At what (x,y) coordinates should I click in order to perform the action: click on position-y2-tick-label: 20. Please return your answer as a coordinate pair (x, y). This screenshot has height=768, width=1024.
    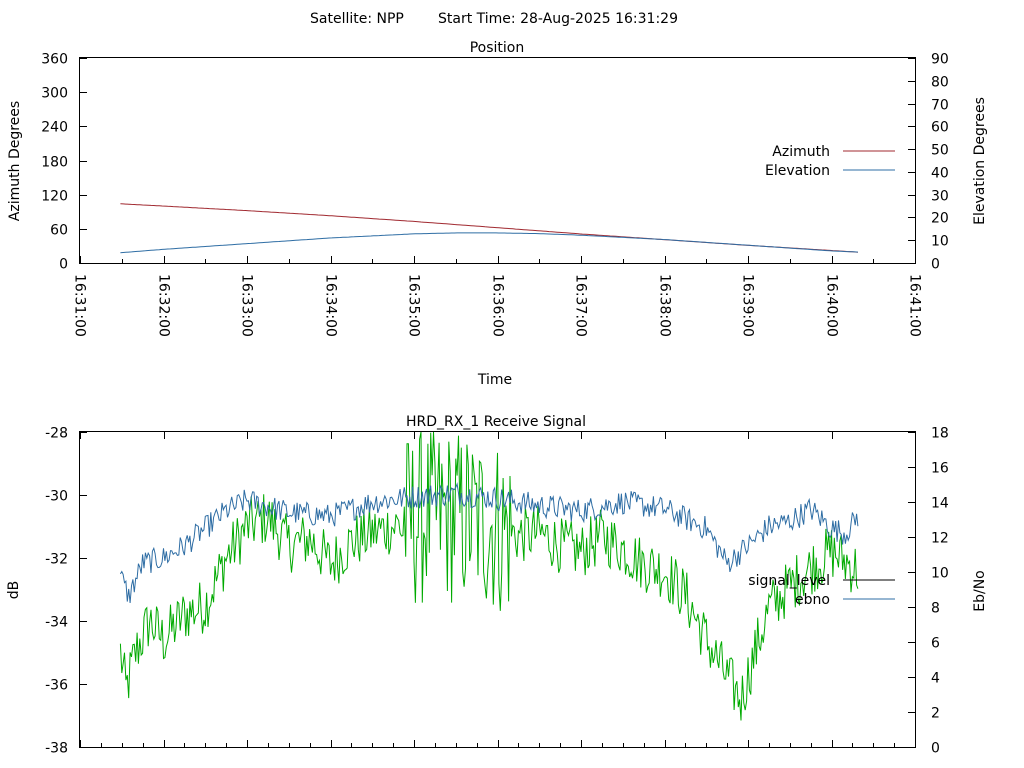
    Looking at the image, I should click on (940, 219).